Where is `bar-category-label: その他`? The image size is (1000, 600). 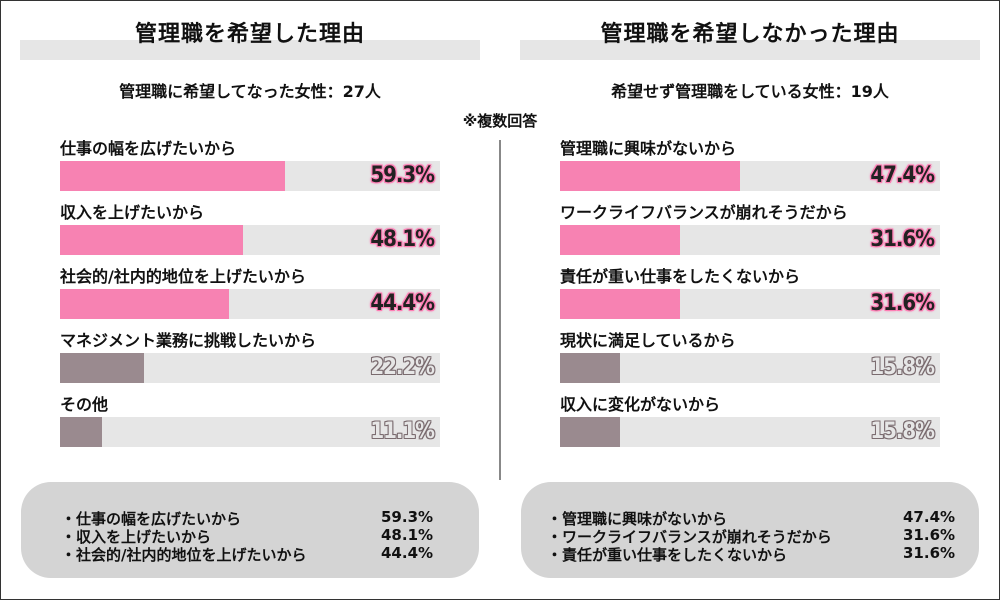
bar-category-label: その他 is located at coordinates (84, 404).